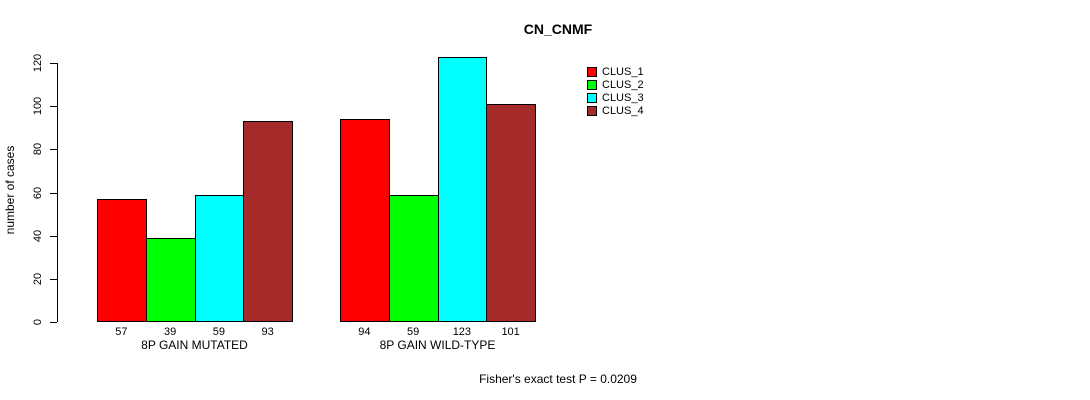 Image resolution: width=1090 pixels, height=400 pixels. Describe the element at coordinates (38, 63) in the screenshot. I see `y-axis-tick-label: 120` at that location.